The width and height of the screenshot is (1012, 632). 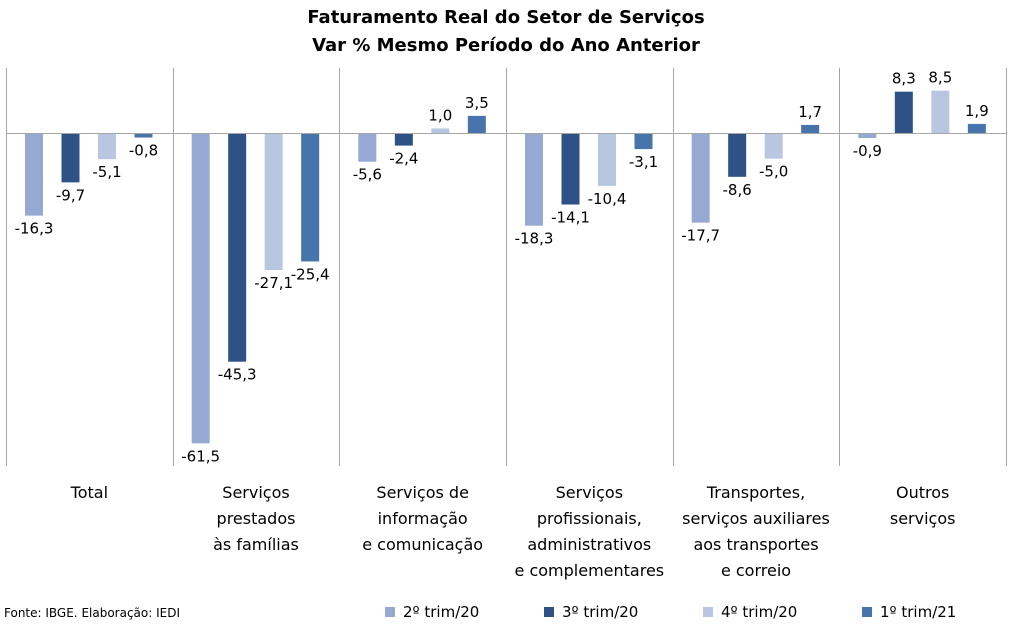 What do you see at coordinates (867, 612) in the screenshot?
I see `legend-swatch-1q21` at bounding box center [867, 612].